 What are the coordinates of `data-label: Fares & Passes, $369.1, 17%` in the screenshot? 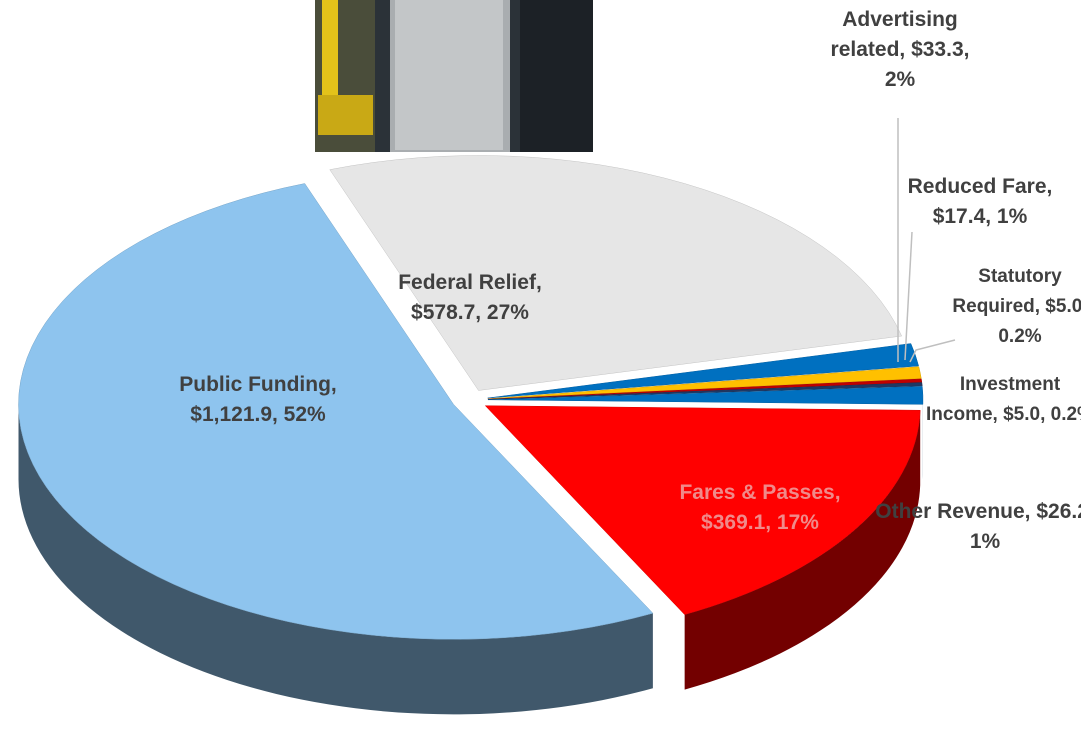 It's located at (760, 507).